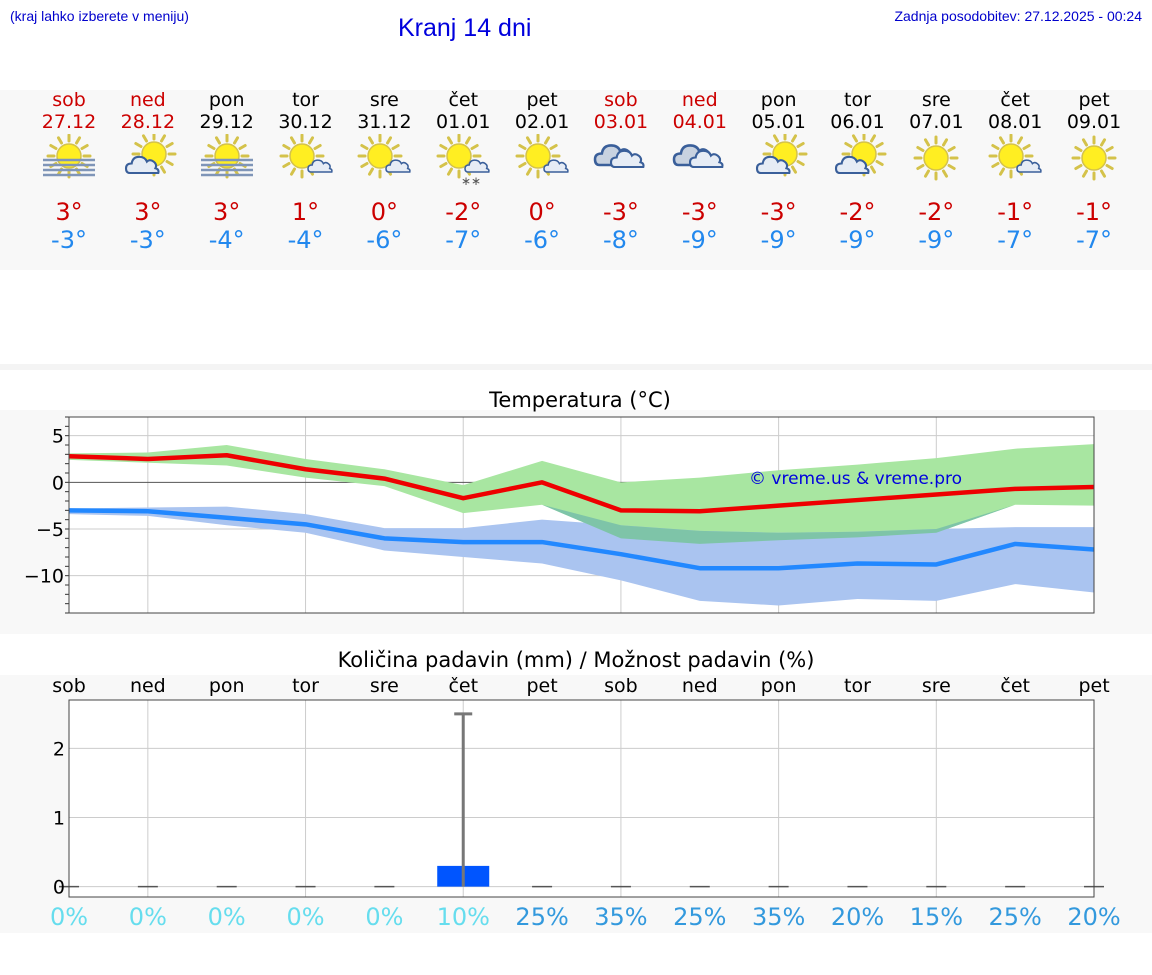 This screenshot has height=975, width=1152. I want to click on forecast-date: 08.01, so click(1015, 122).